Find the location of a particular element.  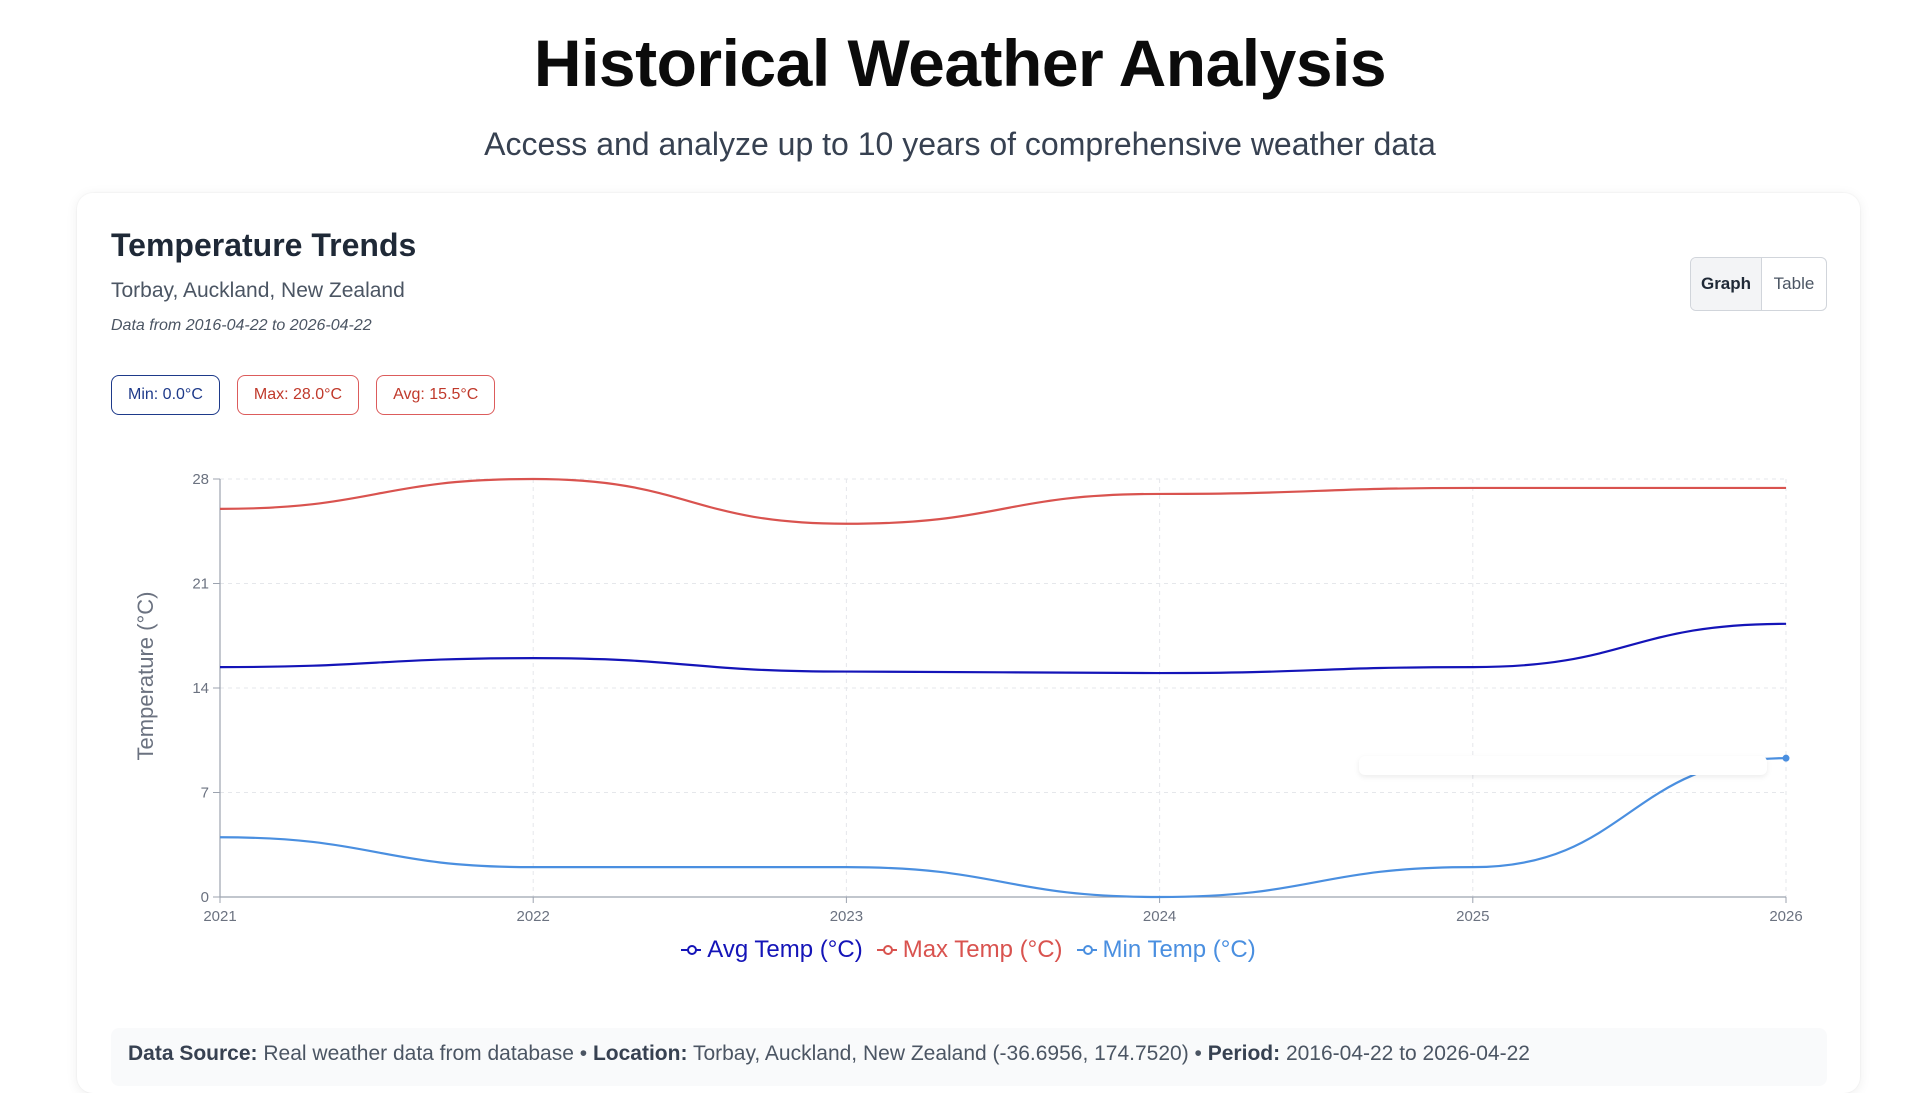

y-tick-label: 14 is located at coordinates (200, 688).